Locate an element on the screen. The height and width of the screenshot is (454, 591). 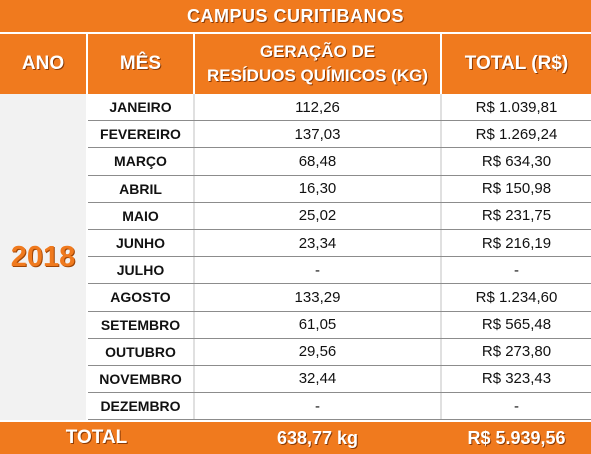
table-row: JANEIRO 112,26 R$ 1.039,81 is located at coordinates (339, 108).